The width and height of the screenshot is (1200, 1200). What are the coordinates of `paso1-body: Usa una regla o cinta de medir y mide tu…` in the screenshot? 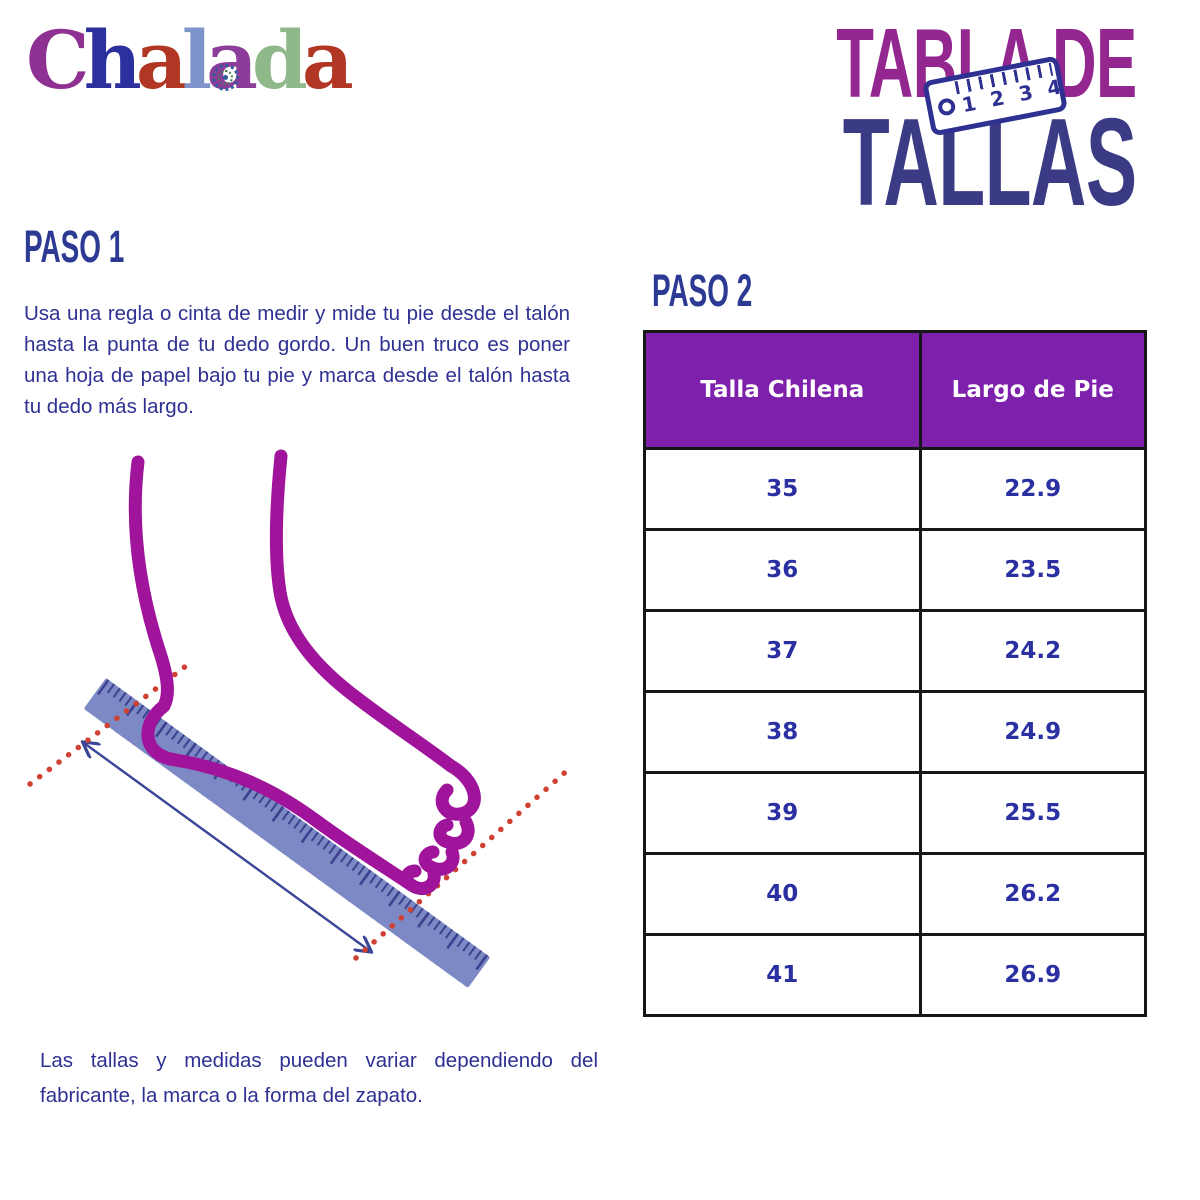 It's located at (297, 359).